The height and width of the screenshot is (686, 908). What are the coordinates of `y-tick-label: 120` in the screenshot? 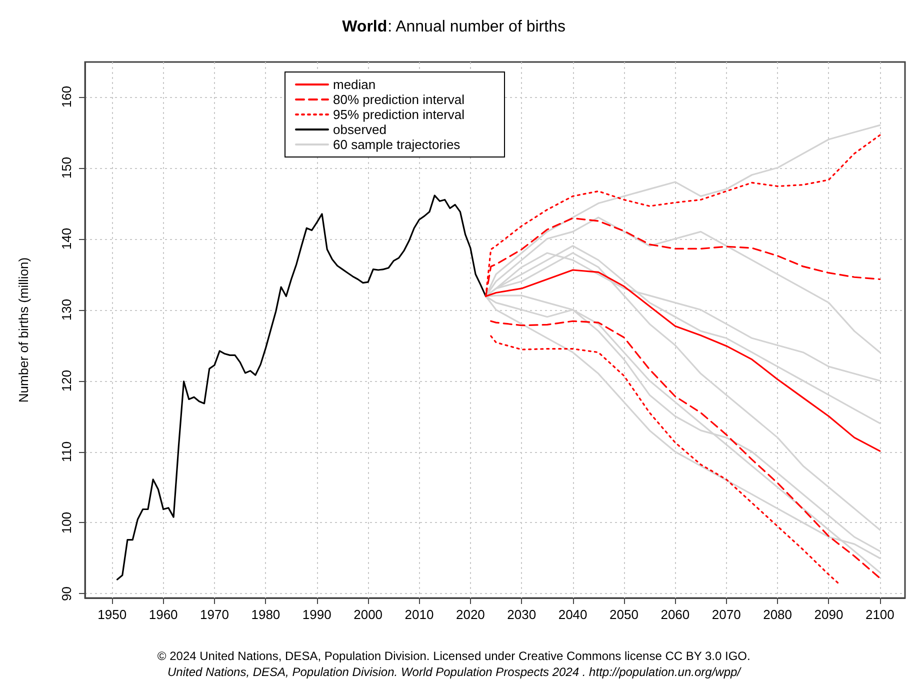 It's located at (66, 381).